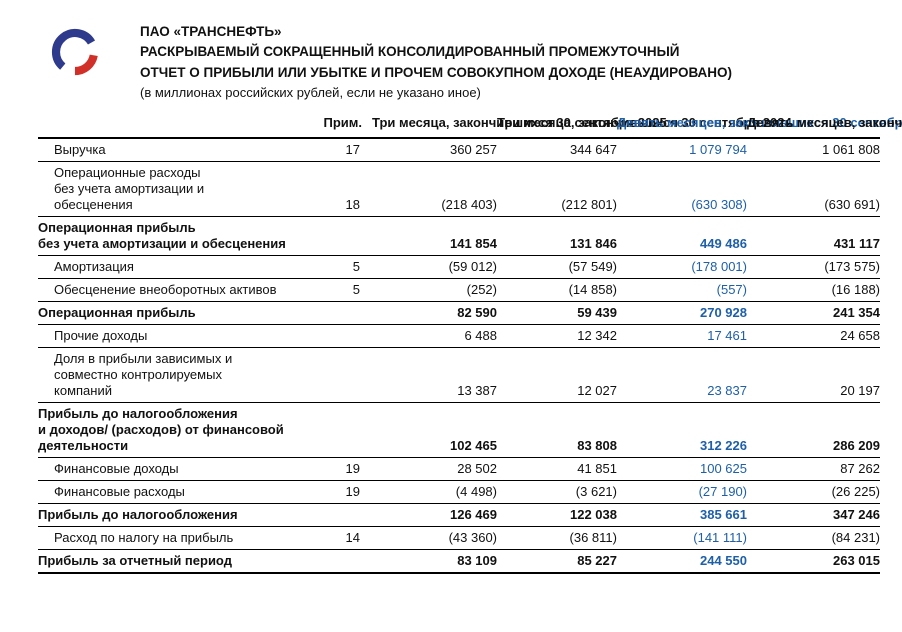 This screenshot has width=902, height=632. What do you see at coordinates (173, 336) in the screenshot?
I see `row-label: Прочие доходы` at bounding box center [173, 336].